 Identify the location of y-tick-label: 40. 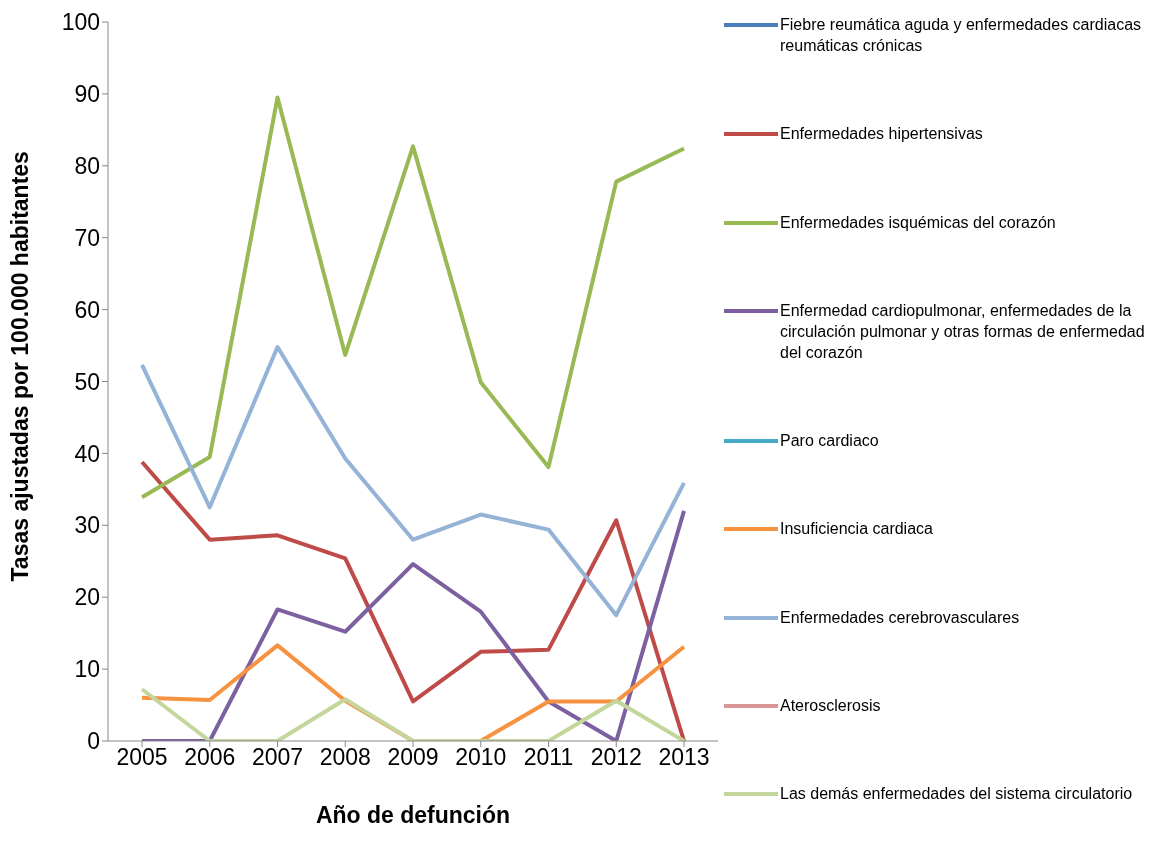
(87, 453).